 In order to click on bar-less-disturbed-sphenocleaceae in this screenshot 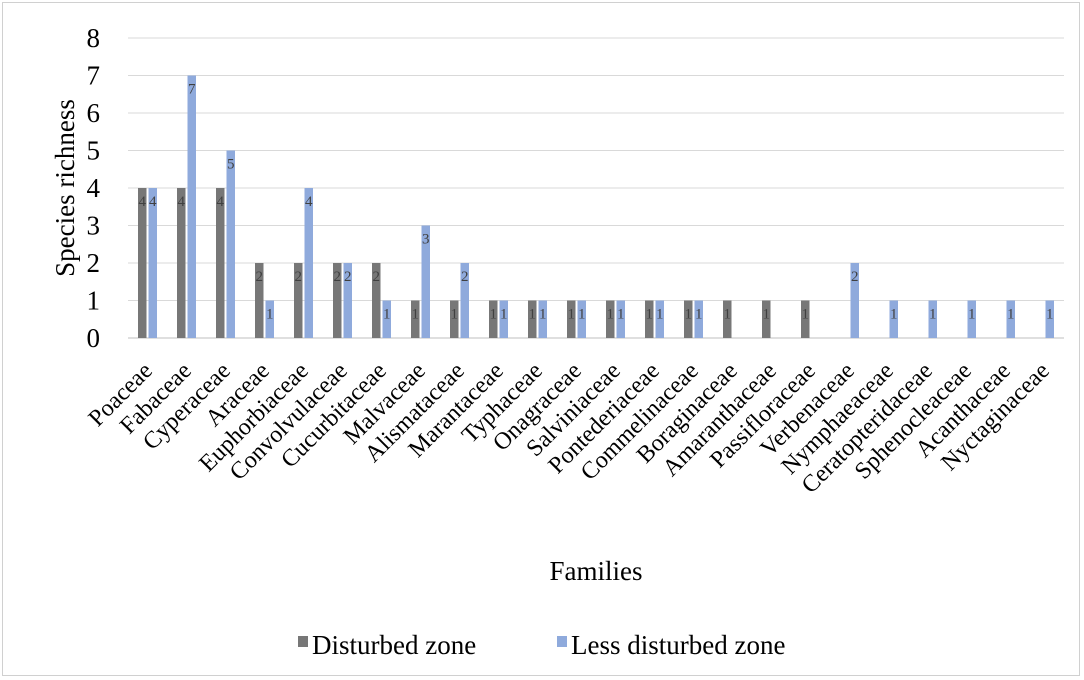, I will do `click(971, 319)`.